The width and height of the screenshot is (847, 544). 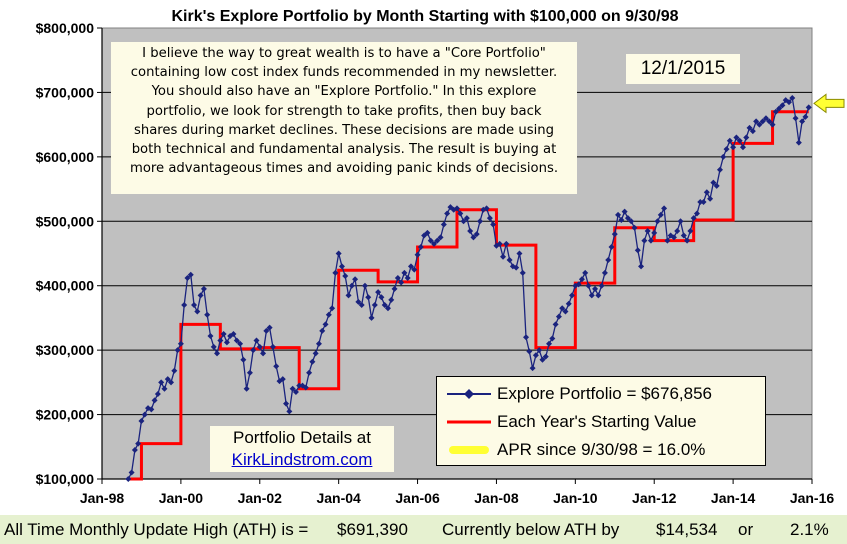 I want to click on y-tick-label: $200,000, so click(x=65, y=415).